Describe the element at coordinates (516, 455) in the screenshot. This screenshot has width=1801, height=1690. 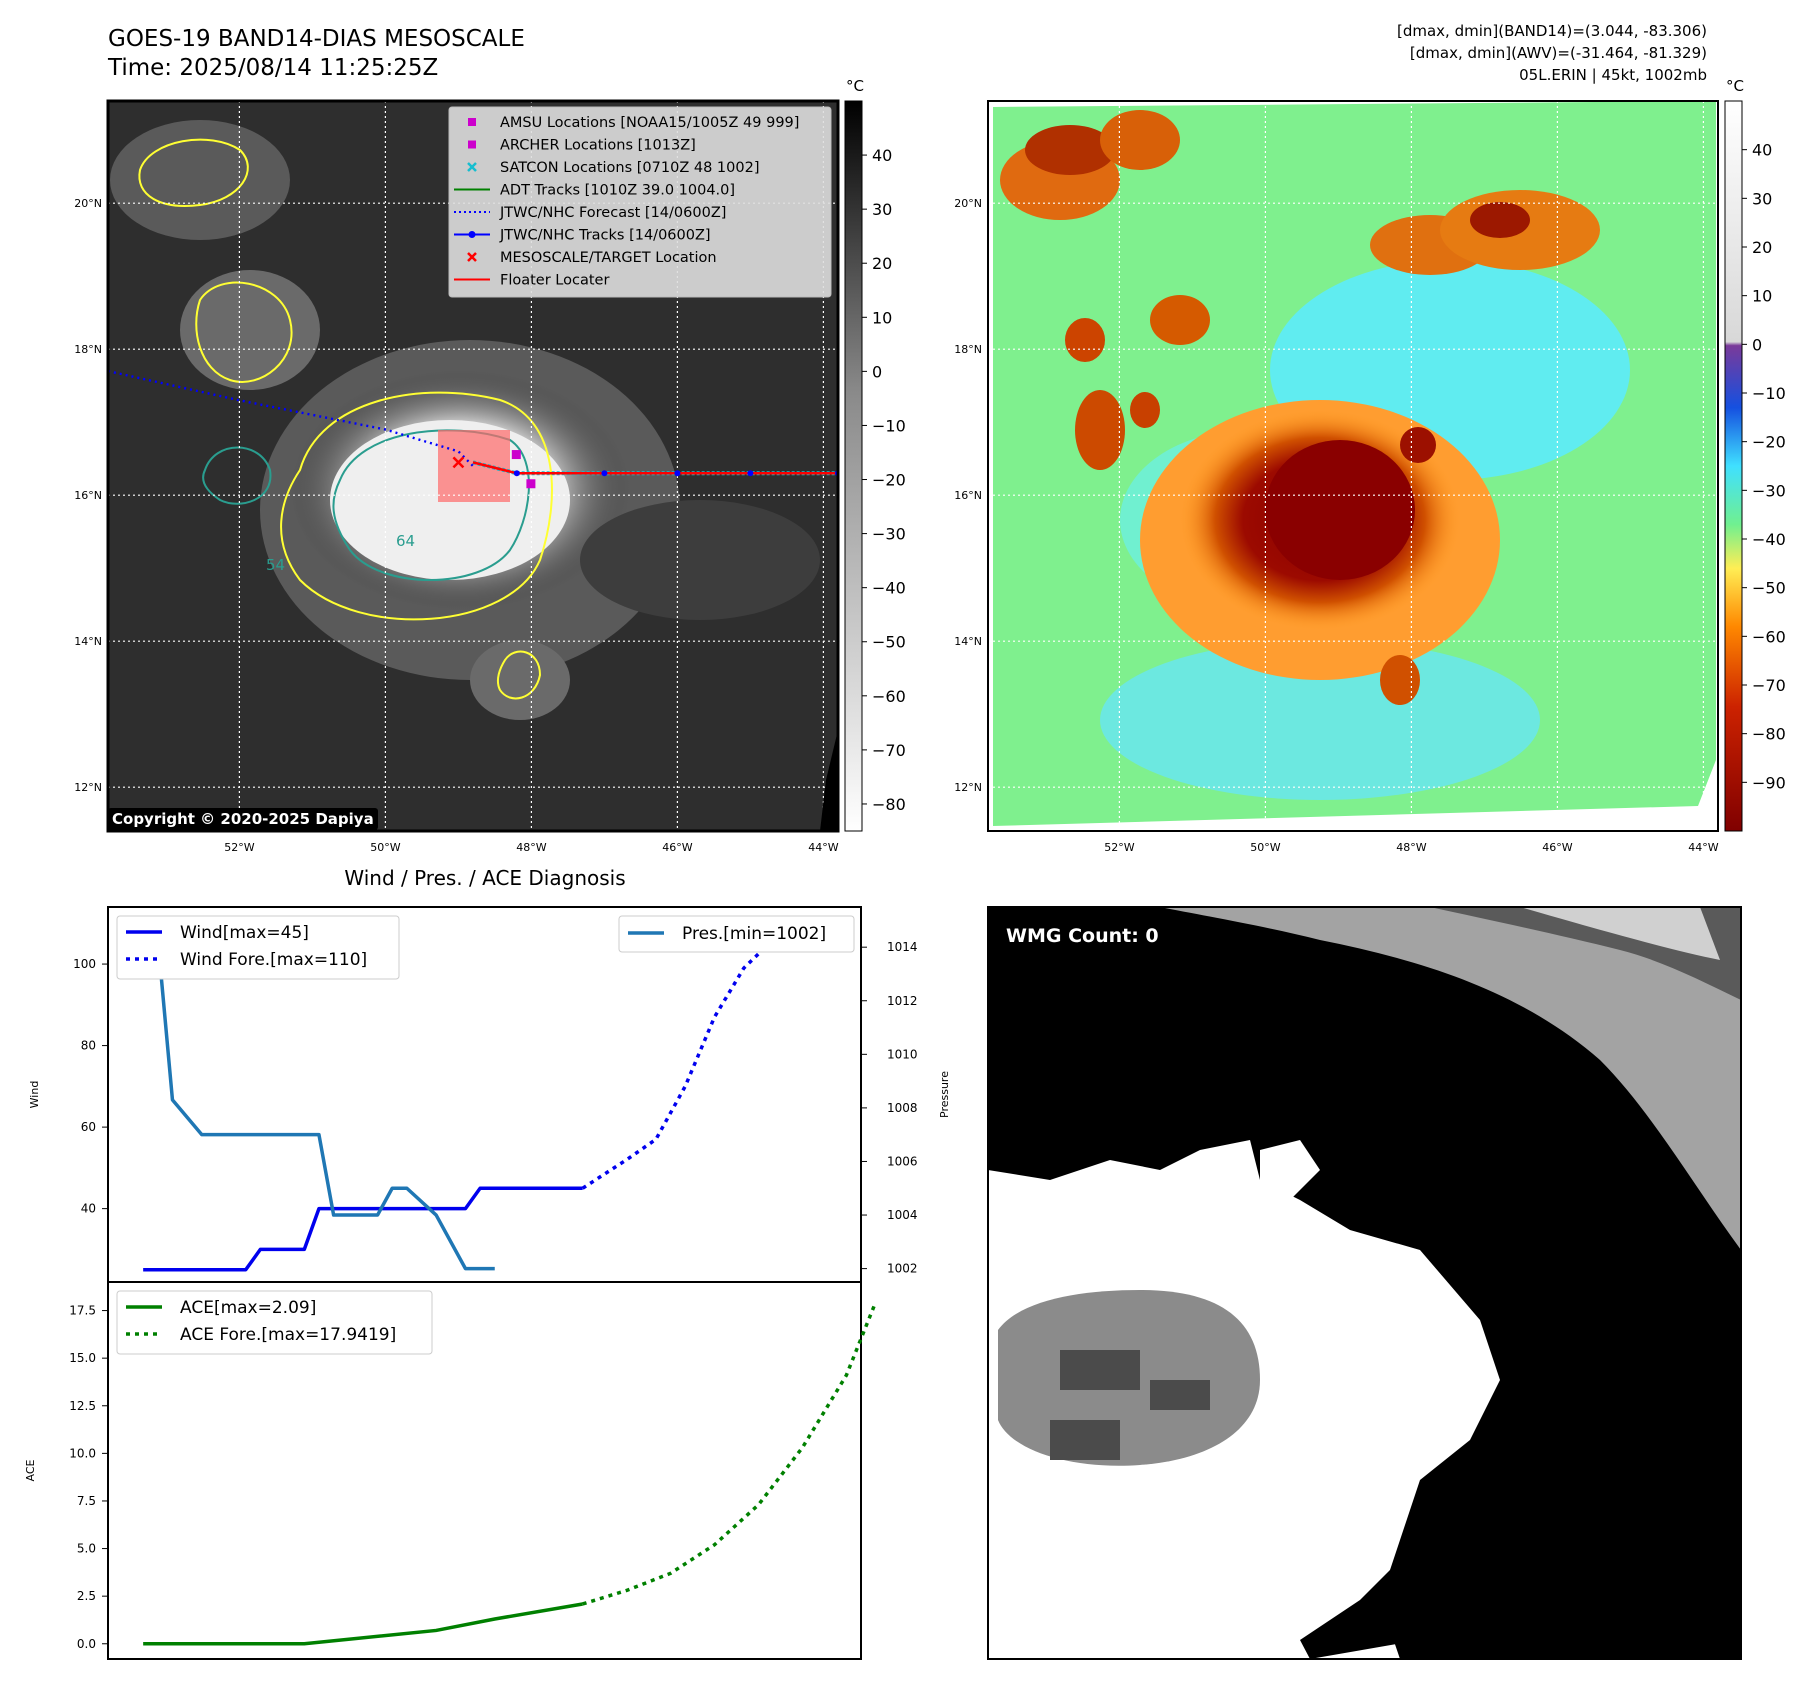
I see `amsu-marker` at that location.